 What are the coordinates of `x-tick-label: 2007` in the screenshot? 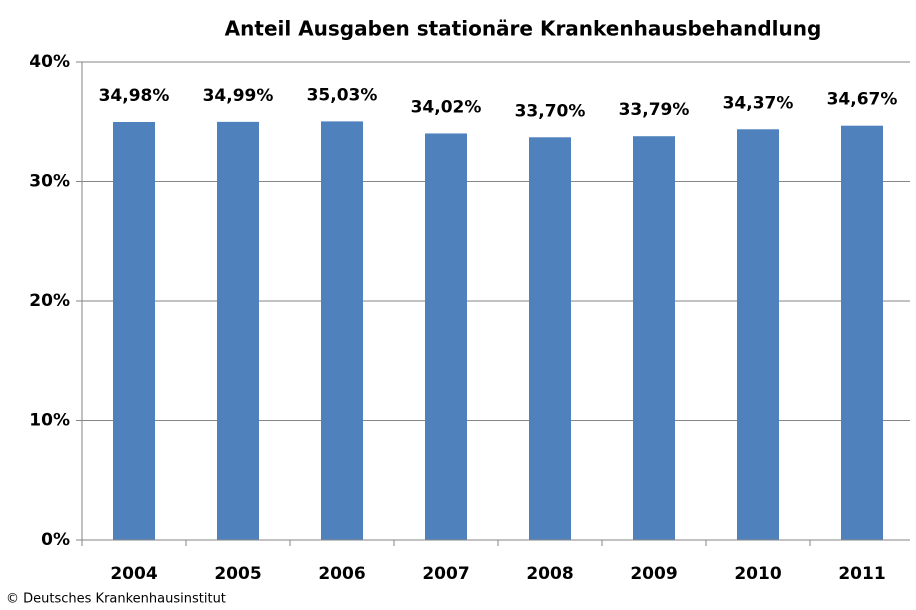 It's located at (445, 574).